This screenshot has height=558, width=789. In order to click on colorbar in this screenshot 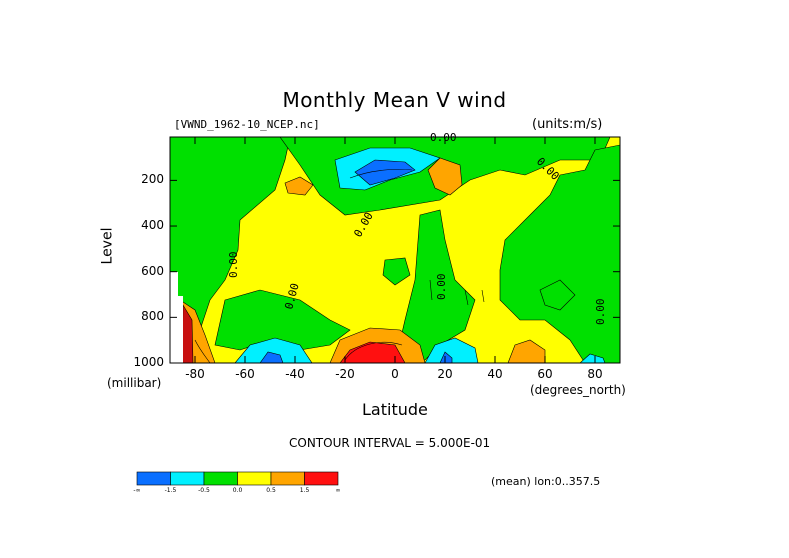, I will do `click(237, 478)`.